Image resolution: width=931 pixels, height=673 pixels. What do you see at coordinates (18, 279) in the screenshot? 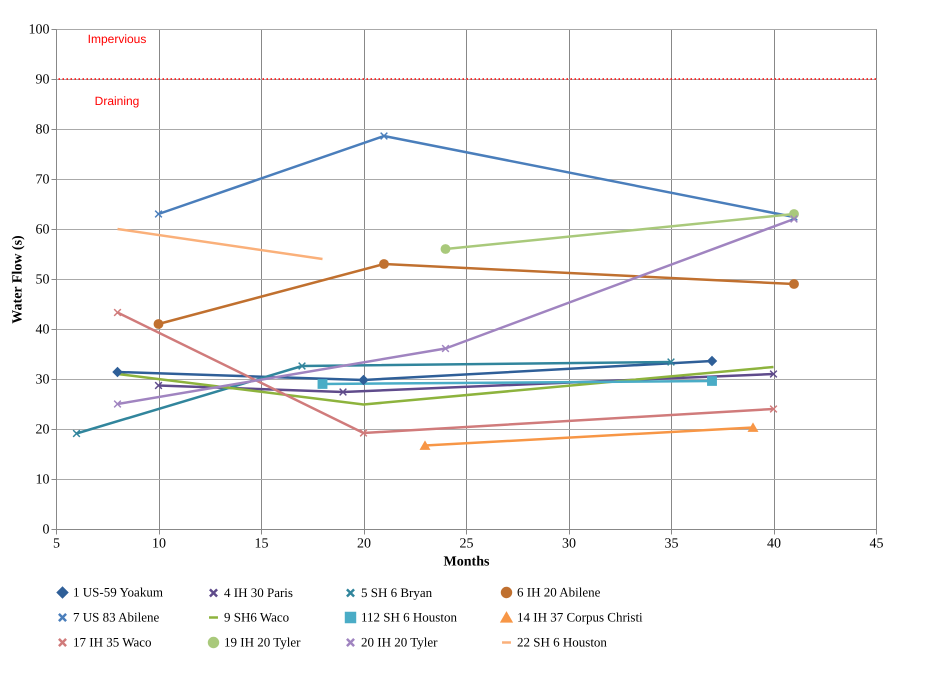
I see `y-axis-title: Water Flow (s)` at bounding box center [18, 279].